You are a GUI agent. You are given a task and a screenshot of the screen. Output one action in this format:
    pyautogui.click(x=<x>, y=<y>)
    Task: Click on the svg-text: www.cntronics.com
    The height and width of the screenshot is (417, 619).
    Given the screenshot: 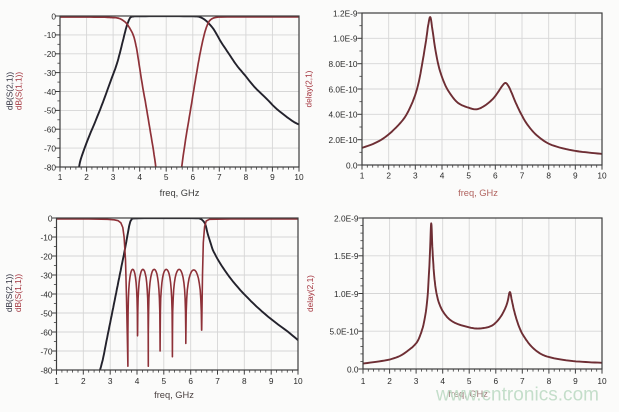 What is the action you would take?
    pyautogui.click(x=517, y=395)
    